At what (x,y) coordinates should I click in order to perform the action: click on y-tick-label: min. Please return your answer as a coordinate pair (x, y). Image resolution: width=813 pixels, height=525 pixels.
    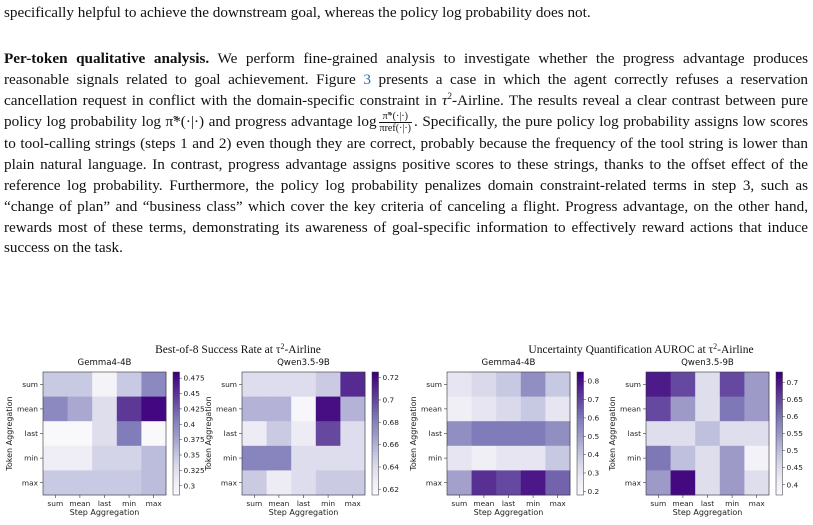
    Looking at the image, I should click on (31, 458).